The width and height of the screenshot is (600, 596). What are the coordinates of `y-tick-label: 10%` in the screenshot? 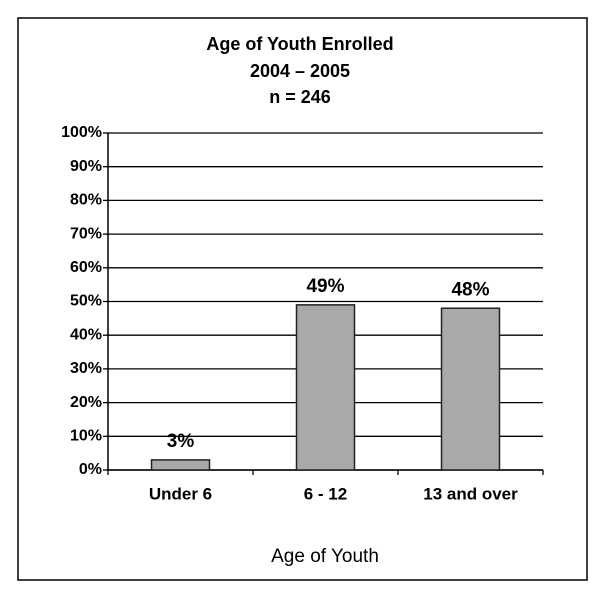 It's located at (86, 436).